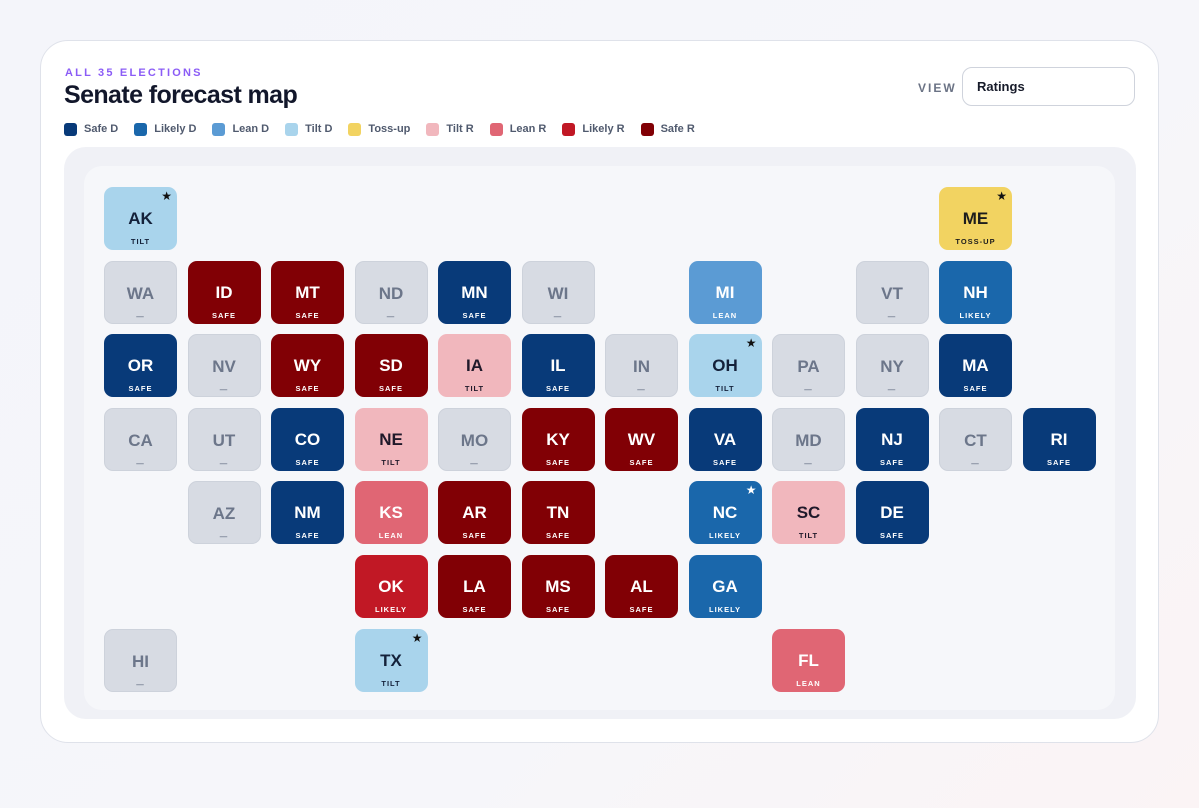 The width and height of the screenshot is (1199, 808). Describe the element at coordinates (1048, 86) in the screenshot. I see `view-select: Ratings` at that location.